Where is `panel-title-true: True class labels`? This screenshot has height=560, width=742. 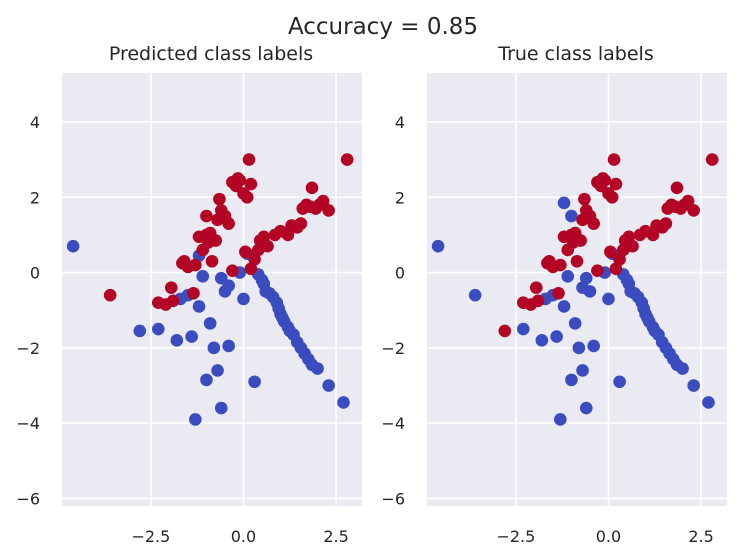 panel-title-true: True class labels is located at coordinates (575, 54).